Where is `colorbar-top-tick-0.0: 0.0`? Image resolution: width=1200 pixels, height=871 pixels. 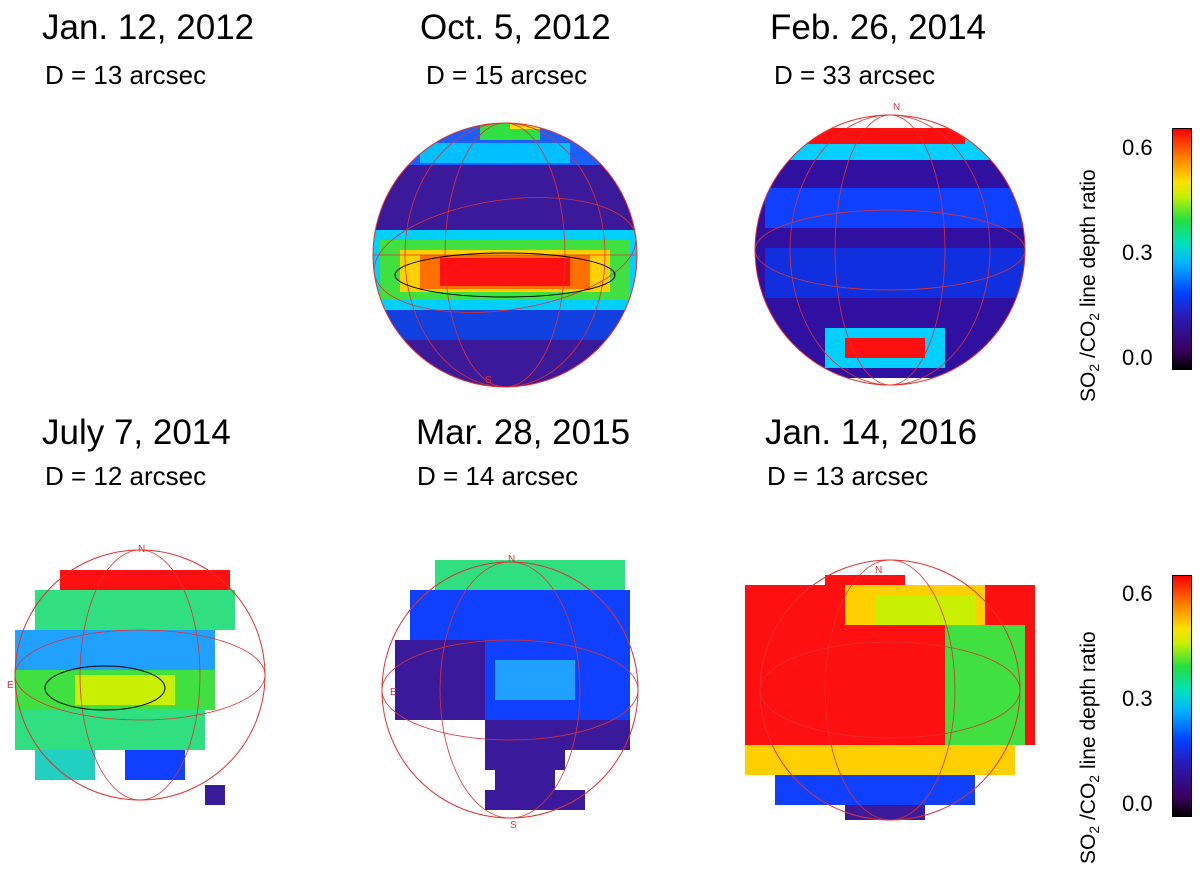
colorbar-top-tick-0.0: 0.0 is located at coordinates (1137, 357).